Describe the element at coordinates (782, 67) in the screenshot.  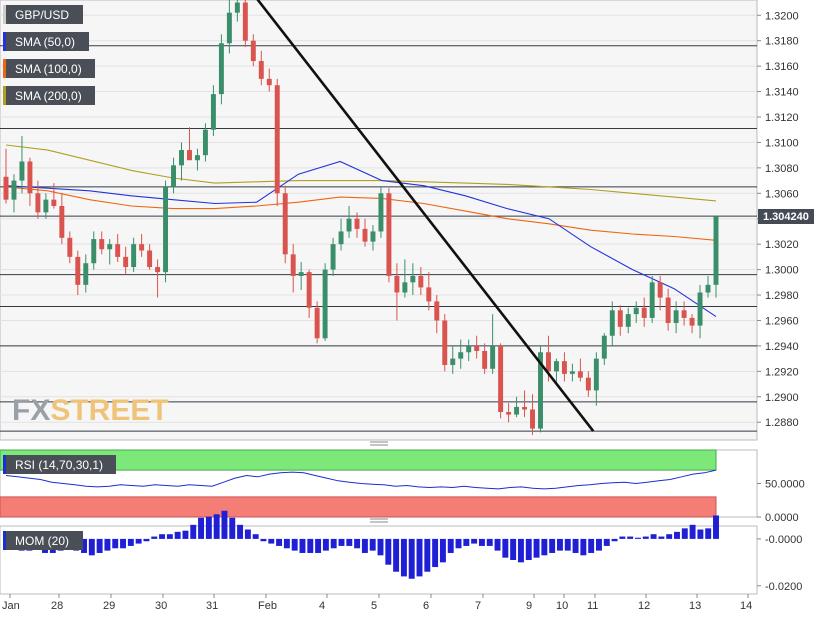
I see `y-tick-label: 1.3160` at that location.